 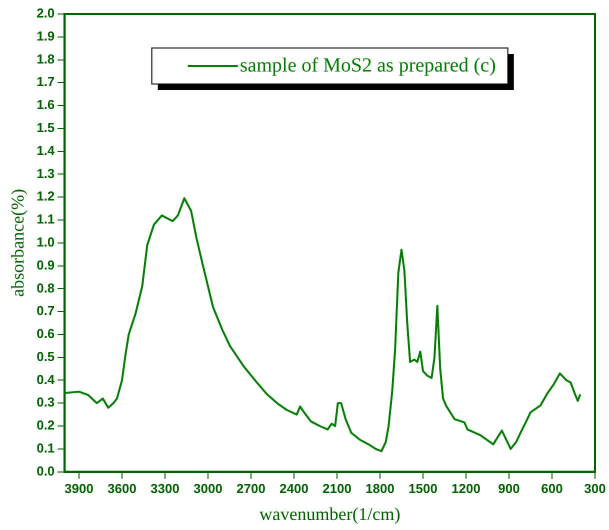 What do you see at coordinates (45, 288) in the screenshot?
I see `y-tick-label: 0.8` at bounding box center [45, 288].